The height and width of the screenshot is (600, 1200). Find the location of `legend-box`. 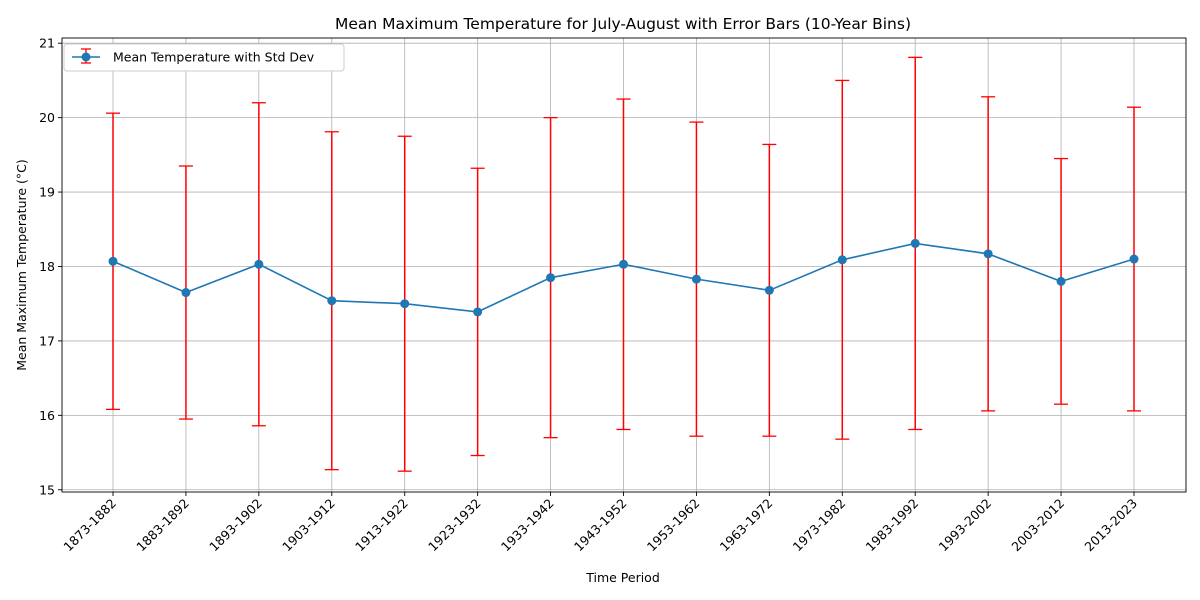

legend-box is located at coordinates (204, 57).